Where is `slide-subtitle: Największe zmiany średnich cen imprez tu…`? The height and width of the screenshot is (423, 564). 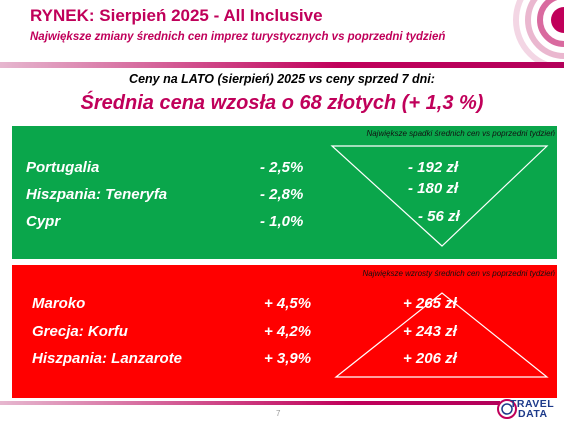
slide-subtitle: Największe zmiany średnich cen imprez tu… is located at coordinates (238, 37).